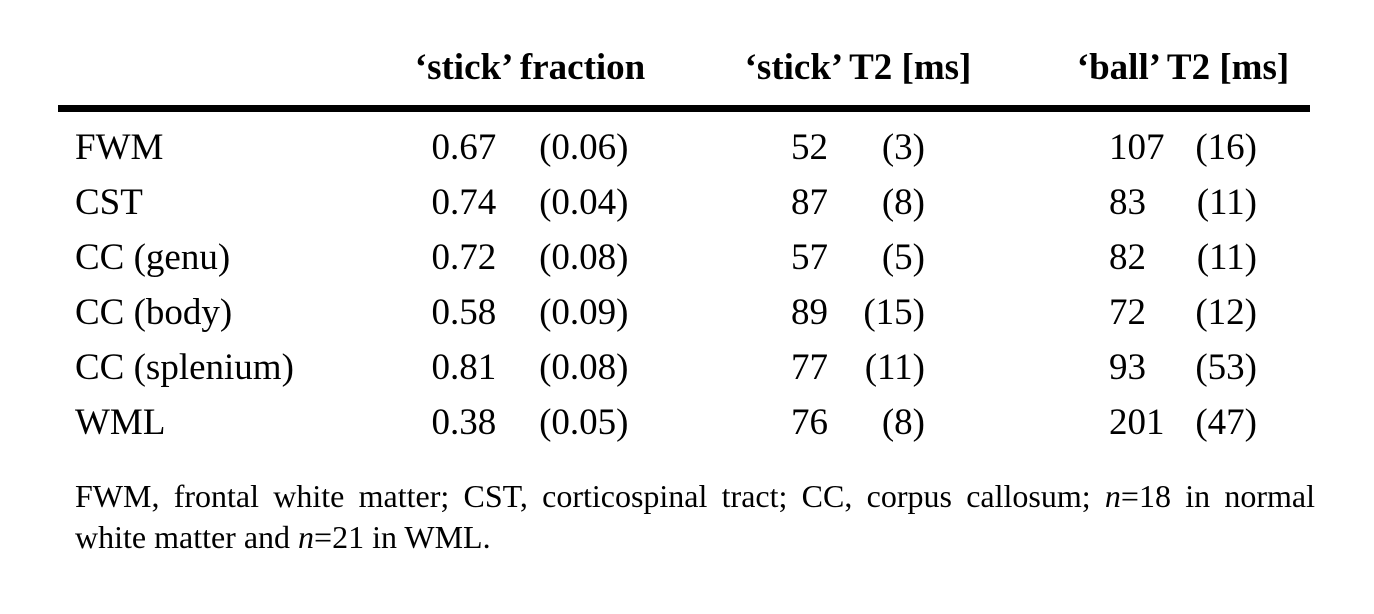 The height and width of the screenshot is (614, 1374). I want to click on ball-t2-cell: 93 (53), so click(1183, 367).